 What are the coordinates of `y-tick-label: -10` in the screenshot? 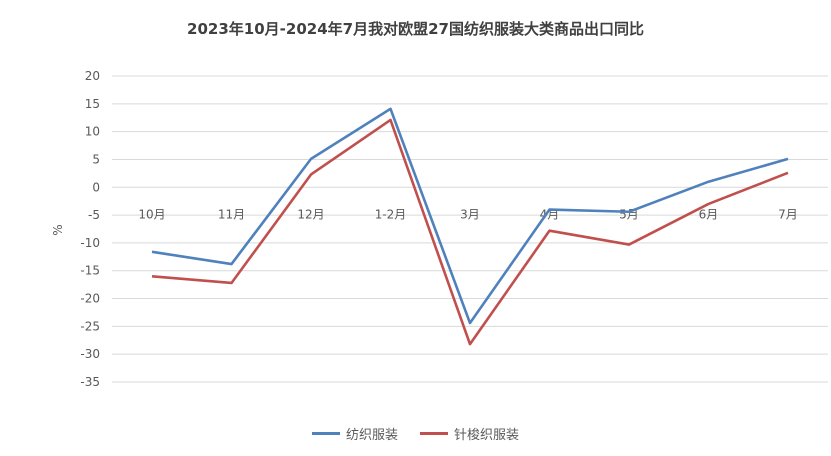 It's located at (90, 243).